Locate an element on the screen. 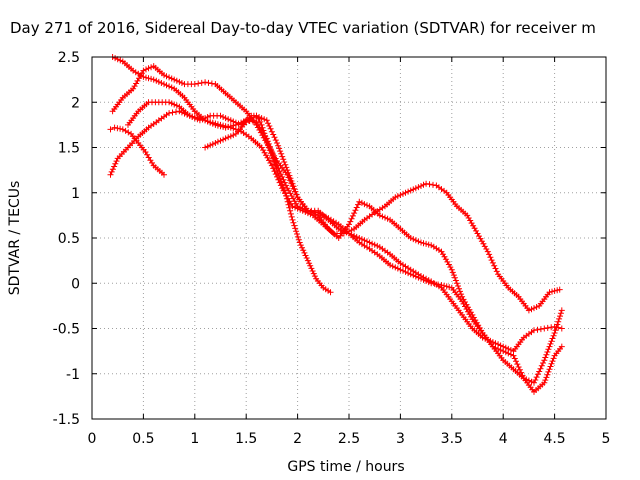 The width and height of the screenshot is (640, 480). y-tick-label: -1 is located at coordinates (73, 375).